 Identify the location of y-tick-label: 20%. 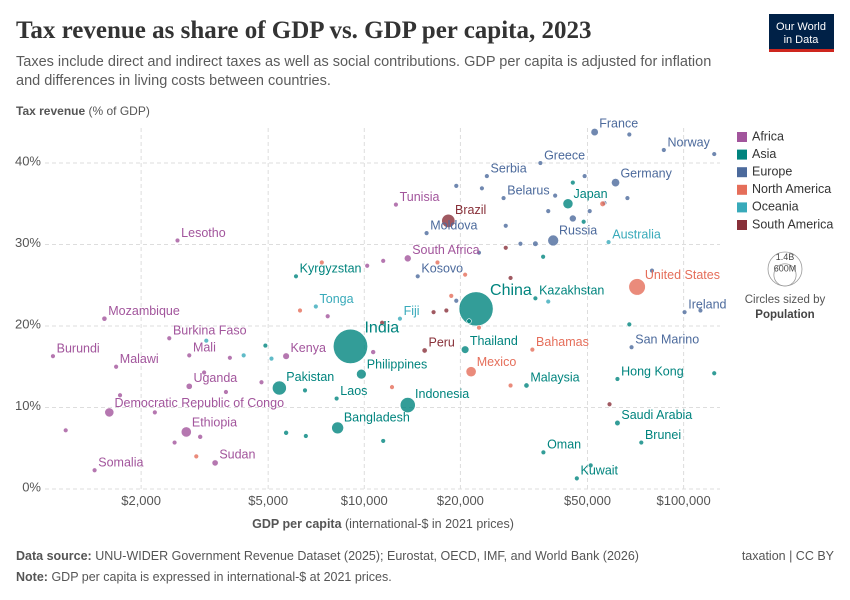
(28, 323).